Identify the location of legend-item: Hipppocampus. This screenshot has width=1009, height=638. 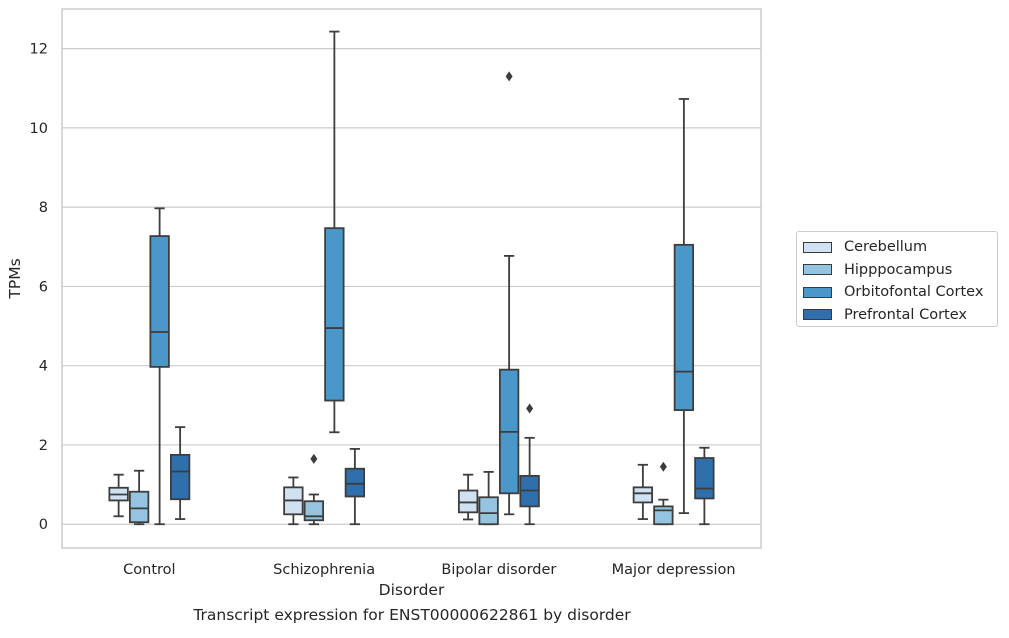
(900, 270).